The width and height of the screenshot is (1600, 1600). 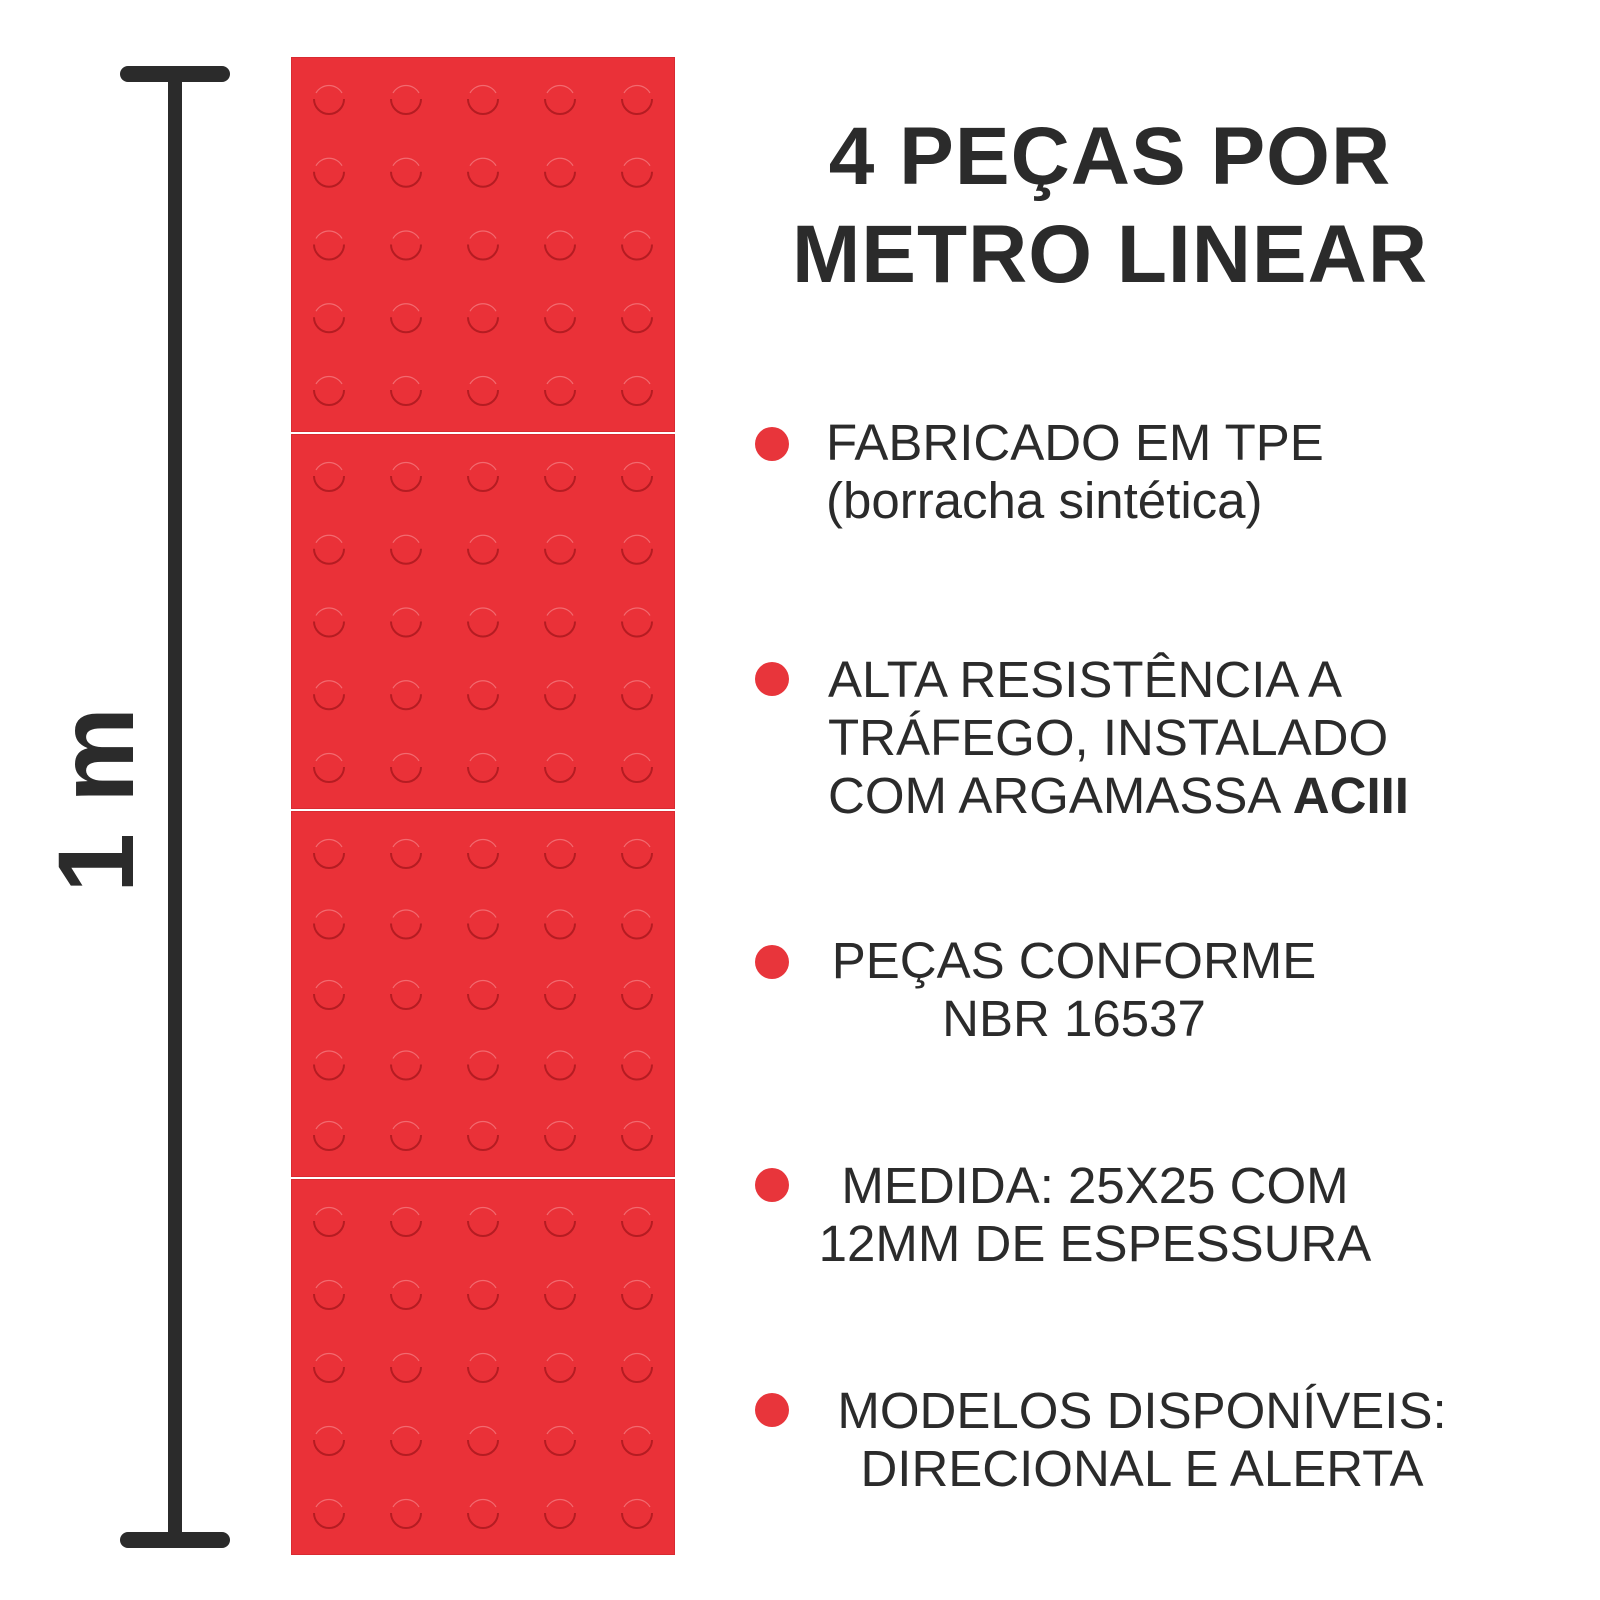 What do you see at coordinates (1074, 989) in the screenshot?
I see `feature-item-3: PEÇAS CONFORME NBR 16537` at bounding box center [1074, 989].